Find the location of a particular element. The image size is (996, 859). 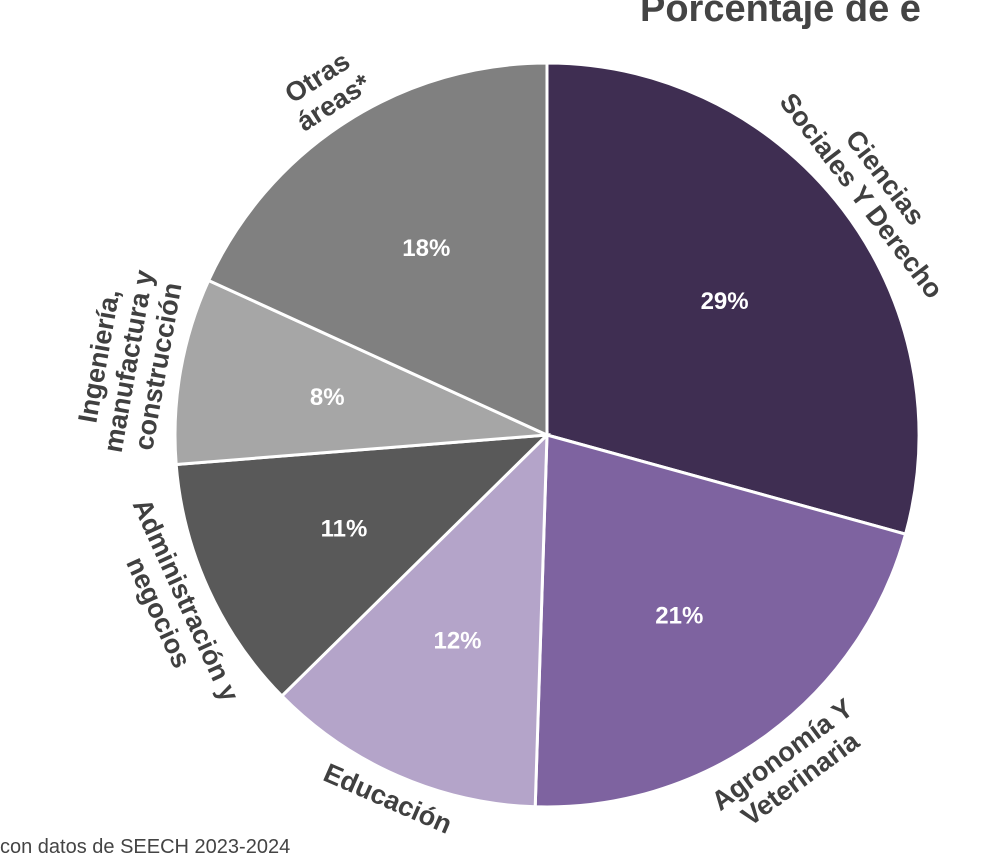

value-label-ciencias-sociales-y-derecho: 29% is located at coordinates (725, 301).